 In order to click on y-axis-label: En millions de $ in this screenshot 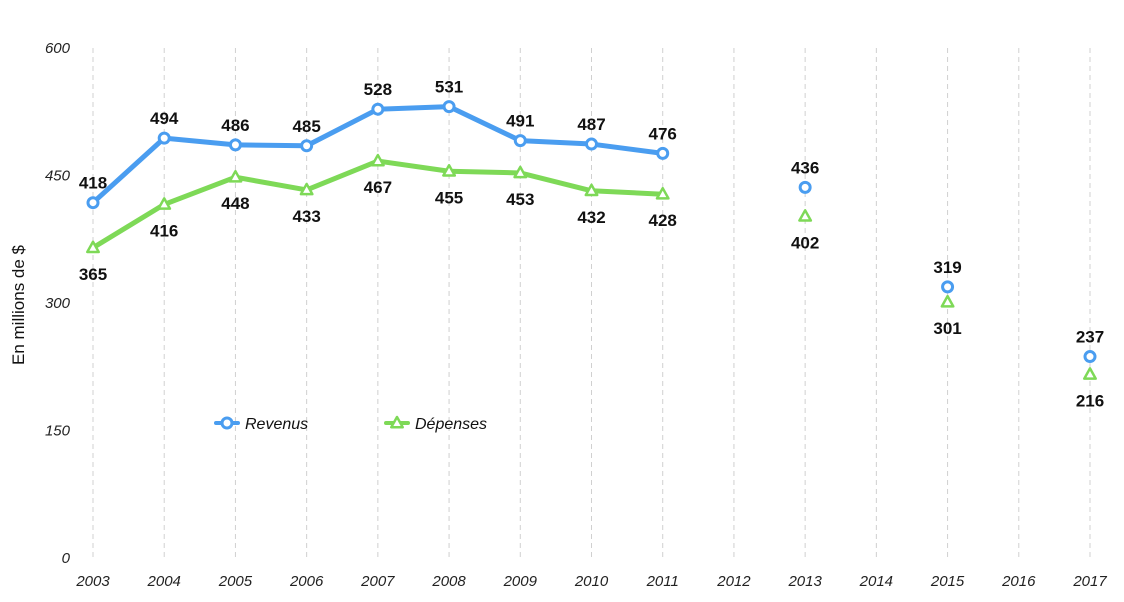, I will do `click(18, 304)`.